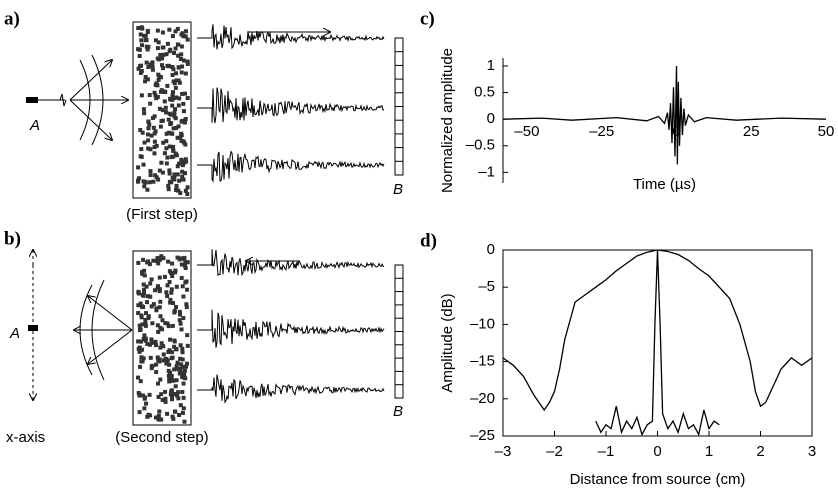 The height and width of the screenshot is (492, 838). Describe the element at coordinates (161, 437) in the screenshot. I see `caption: (Second step)` at that location.